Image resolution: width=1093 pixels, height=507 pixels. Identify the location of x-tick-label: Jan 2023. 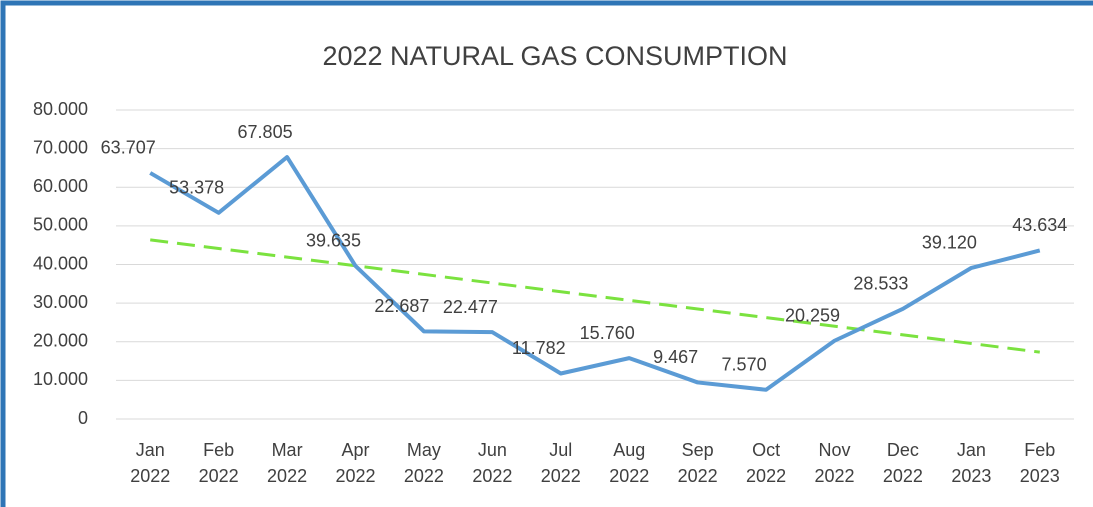
(971, 463).